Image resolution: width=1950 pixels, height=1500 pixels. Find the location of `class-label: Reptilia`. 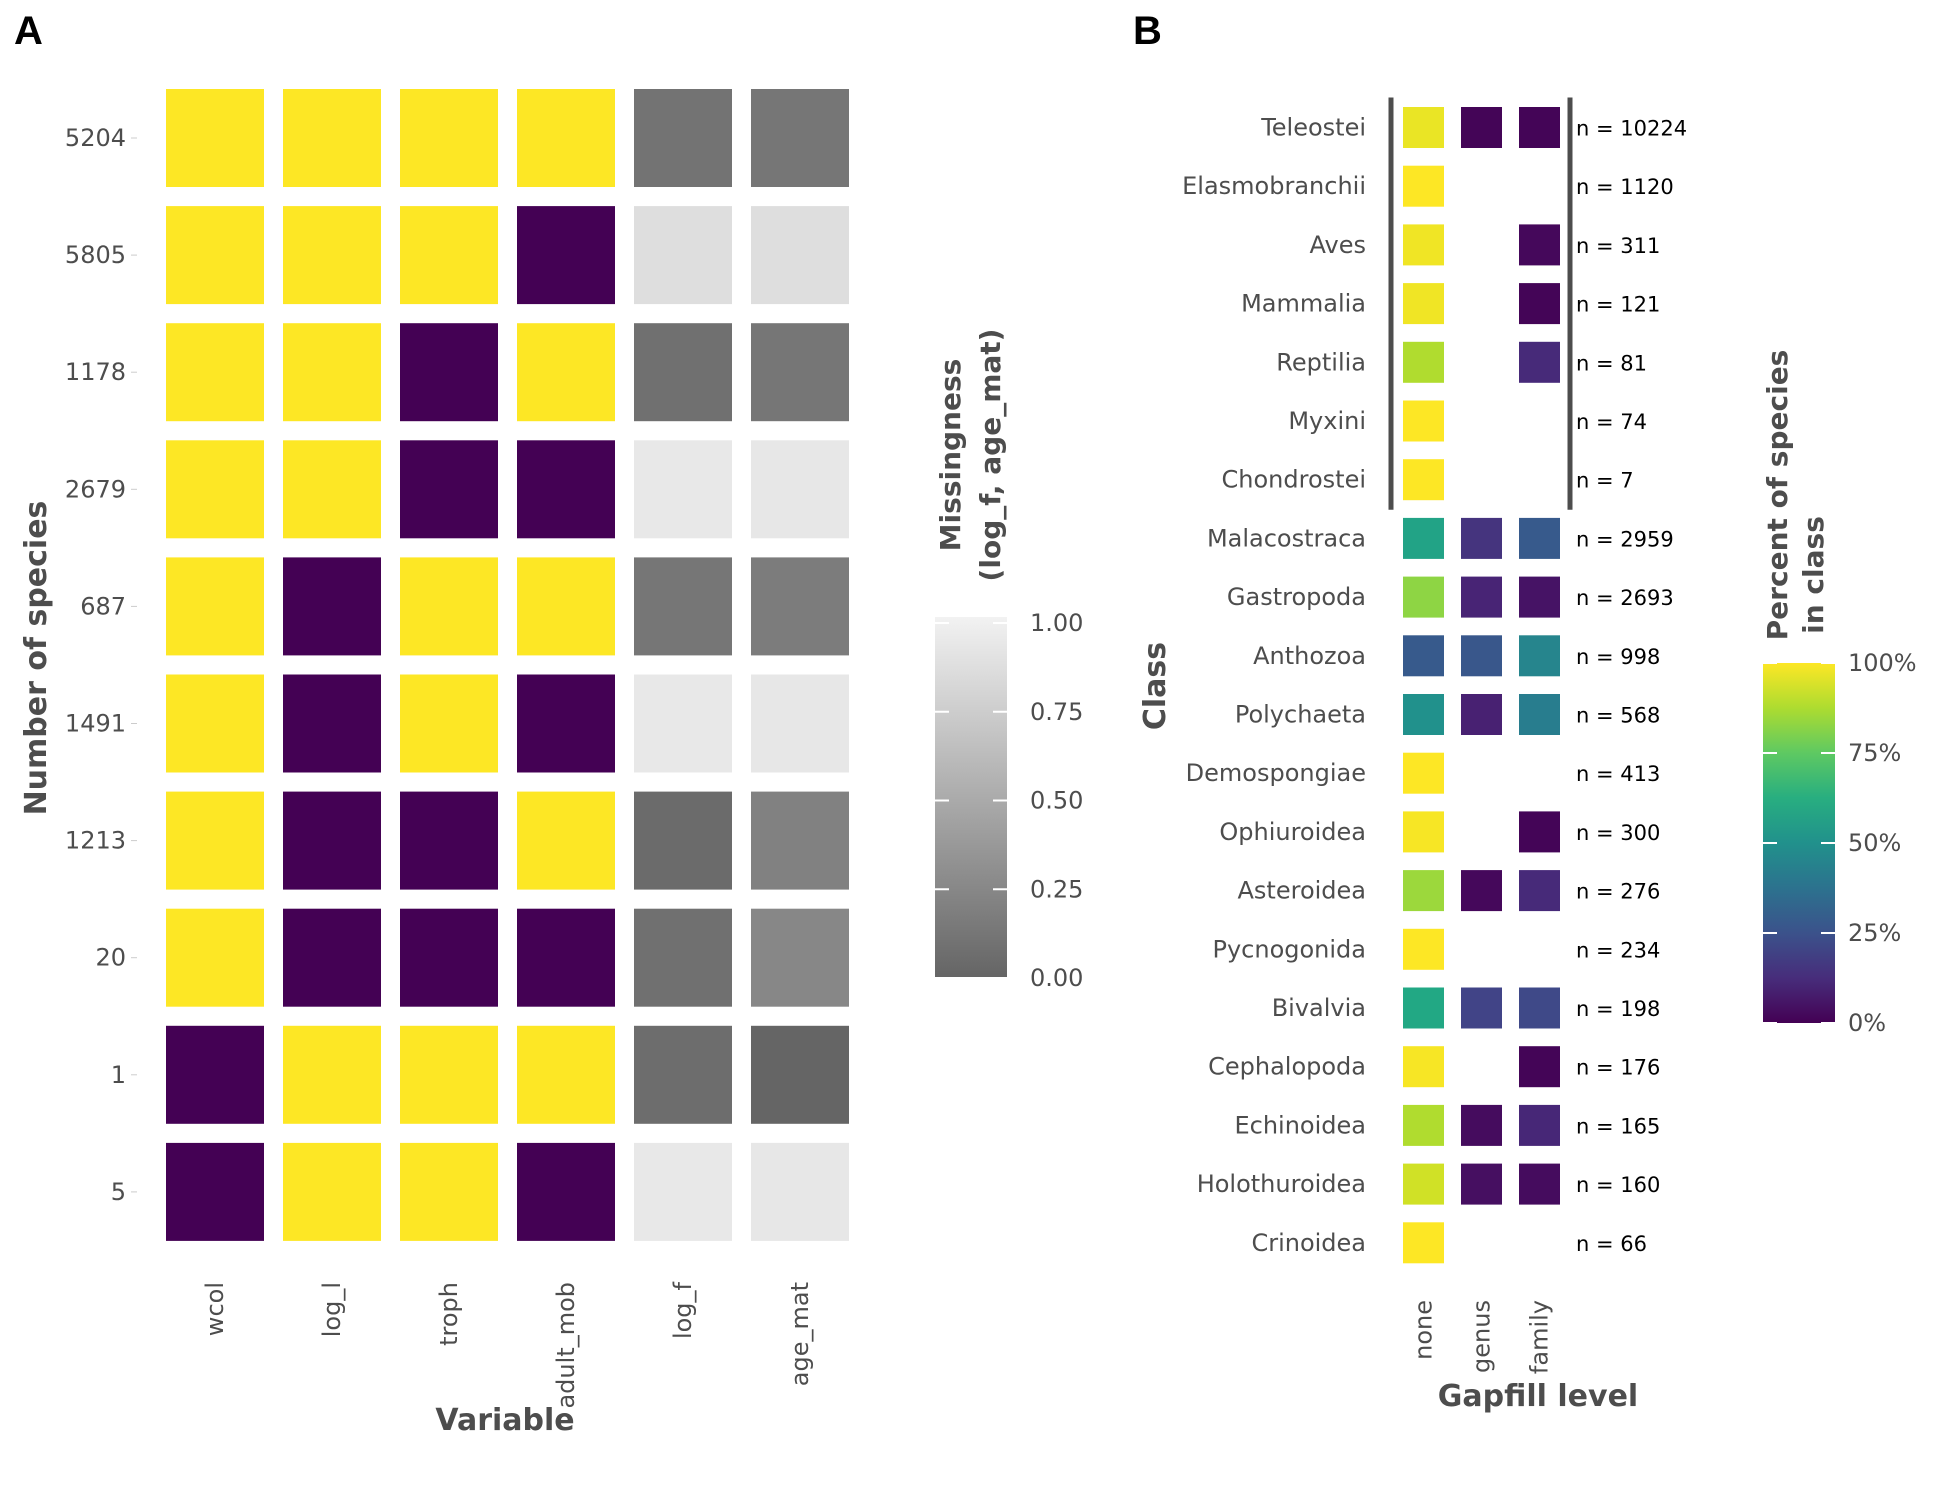

class-label: Reptilia is located at coordinates (1321, 362).